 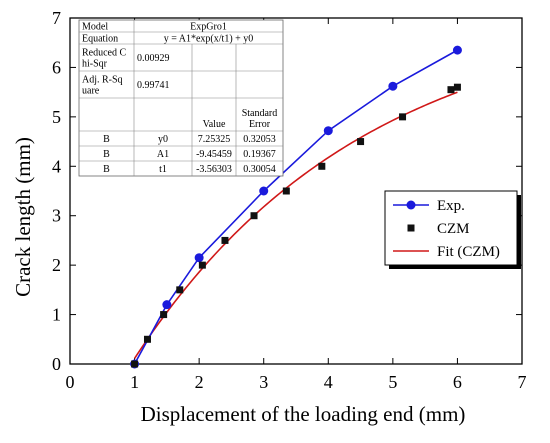 What do you see at coordinates (95, 64) in the screenshot?
I see `table-cell: hi-Sqr` at bounding box center [95, 64].